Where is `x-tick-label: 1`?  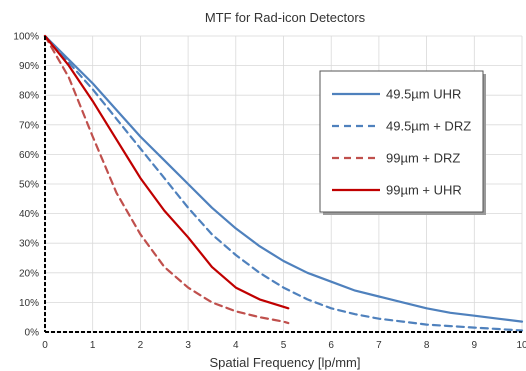
x-tick-label: 1 is located at coordinates (93, 345).